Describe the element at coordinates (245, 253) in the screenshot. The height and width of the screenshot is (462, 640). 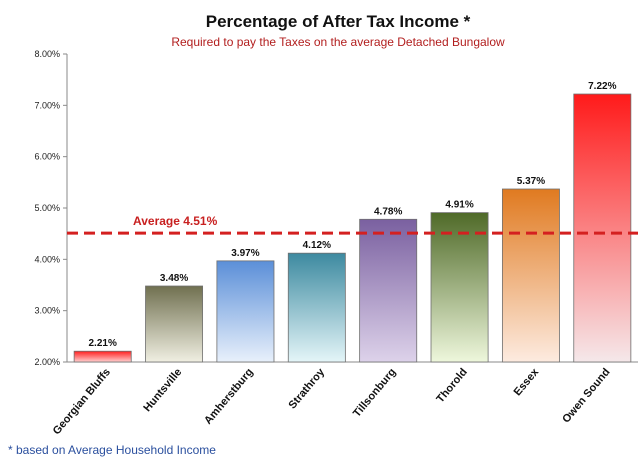
I see `data-label: 3.97%` at that location.